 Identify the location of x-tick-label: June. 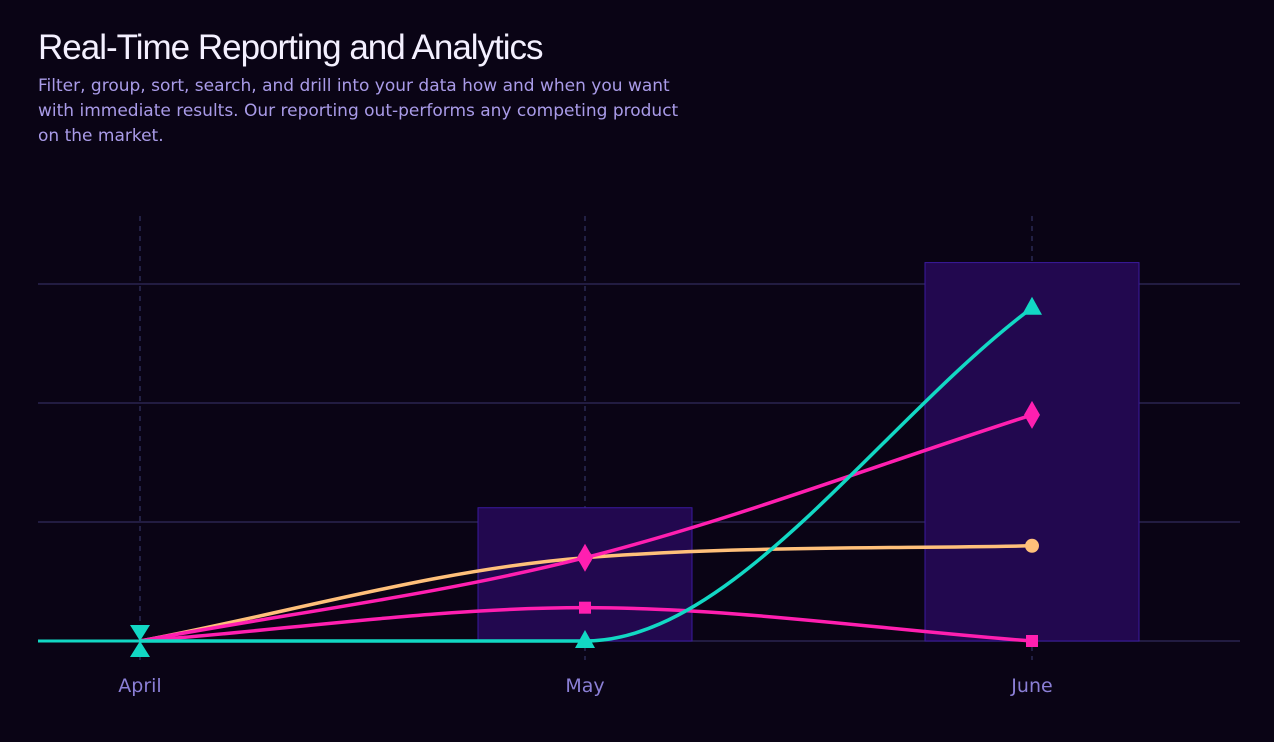
(1031, 686).